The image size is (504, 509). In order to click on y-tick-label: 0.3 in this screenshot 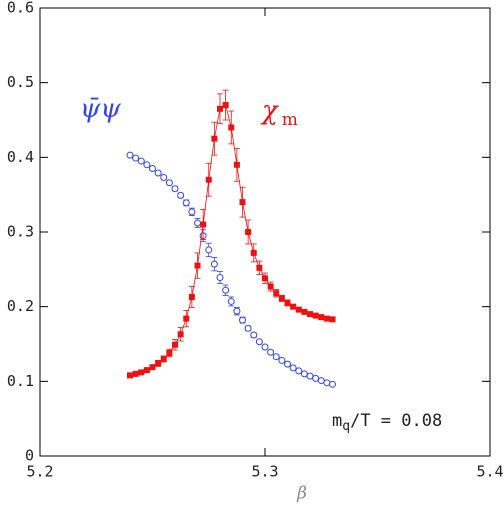, I will do `click(20, 232)`.